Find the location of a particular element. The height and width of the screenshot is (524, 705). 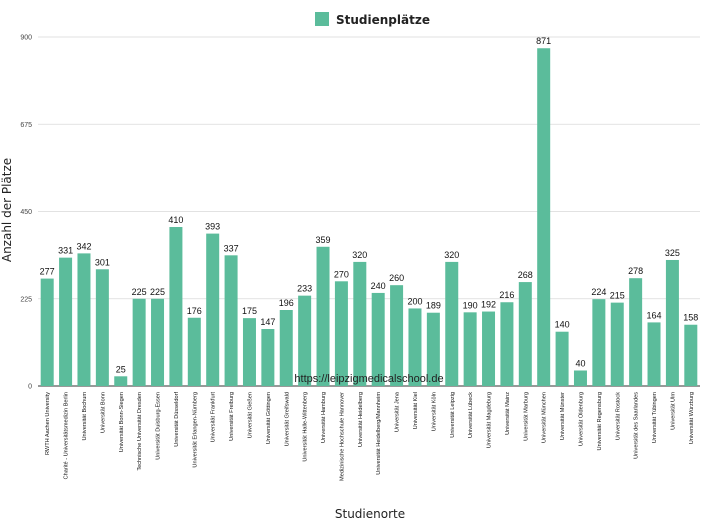

x-tick-label: Universität Göttingen is located at coordinates (269, 418).